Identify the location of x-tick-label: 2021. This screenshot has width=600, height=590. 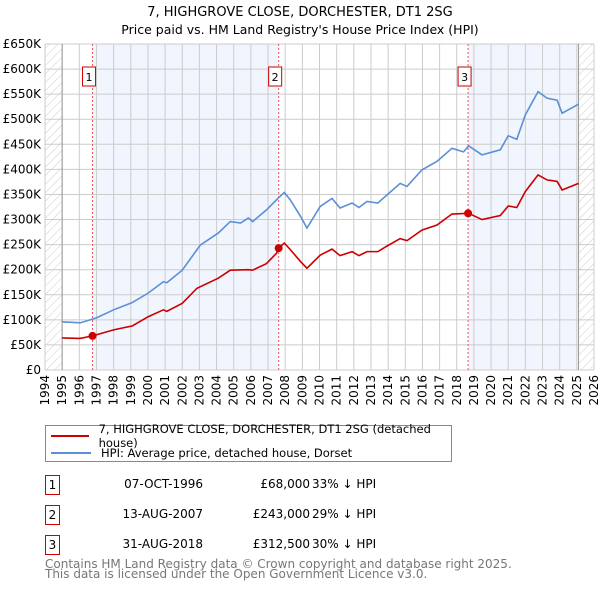
(508, 390).